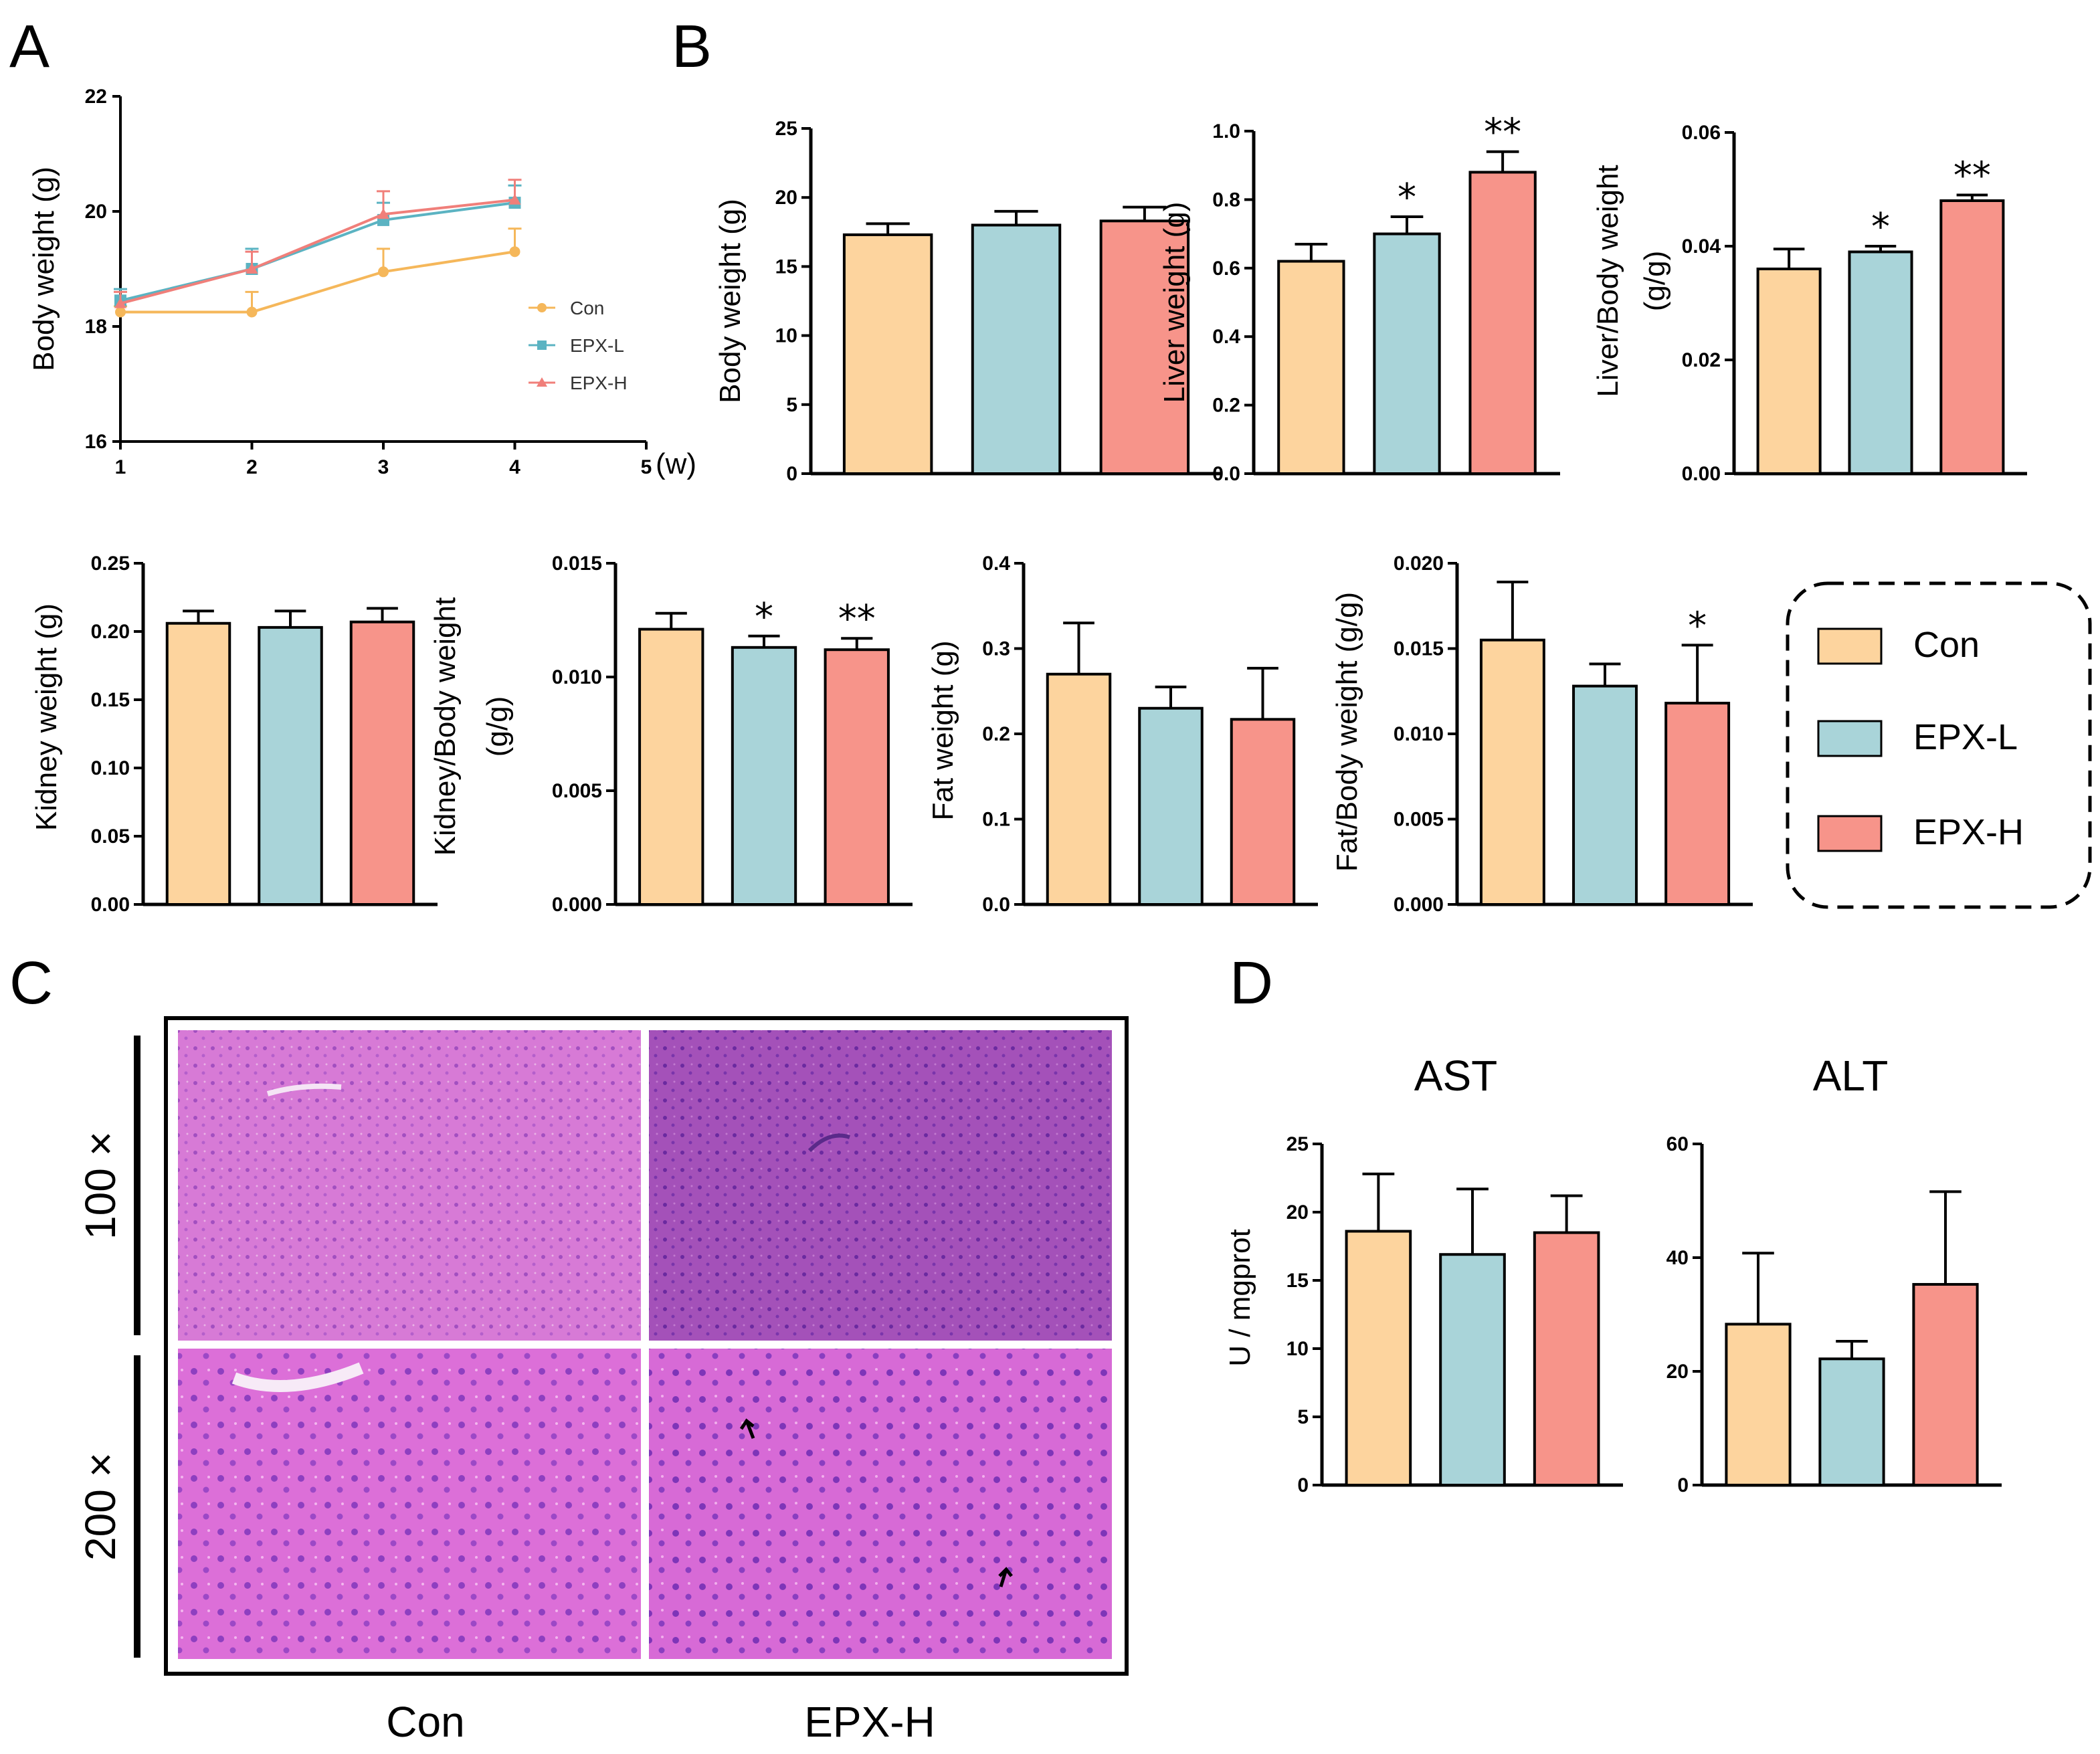 The width and height of the screenshot is (2100, 1754). What do you see at coordinates (786, 336) in the screenshot?
I see `y-tick-label: 10` at bounding box center [786, 336].